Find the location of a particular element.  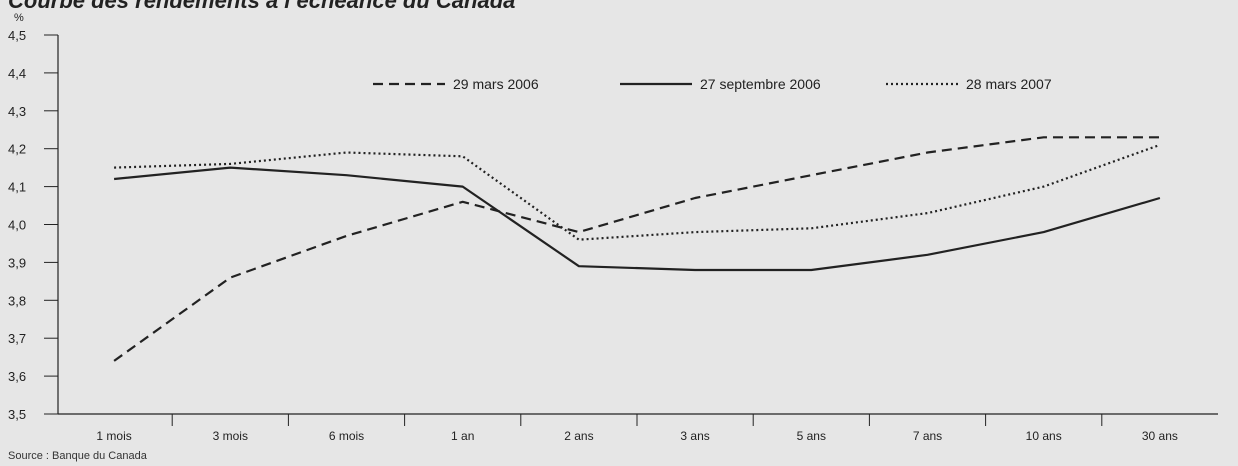

legend-label-2: 27 septembre 2006 is located at coordinates (760, 84).